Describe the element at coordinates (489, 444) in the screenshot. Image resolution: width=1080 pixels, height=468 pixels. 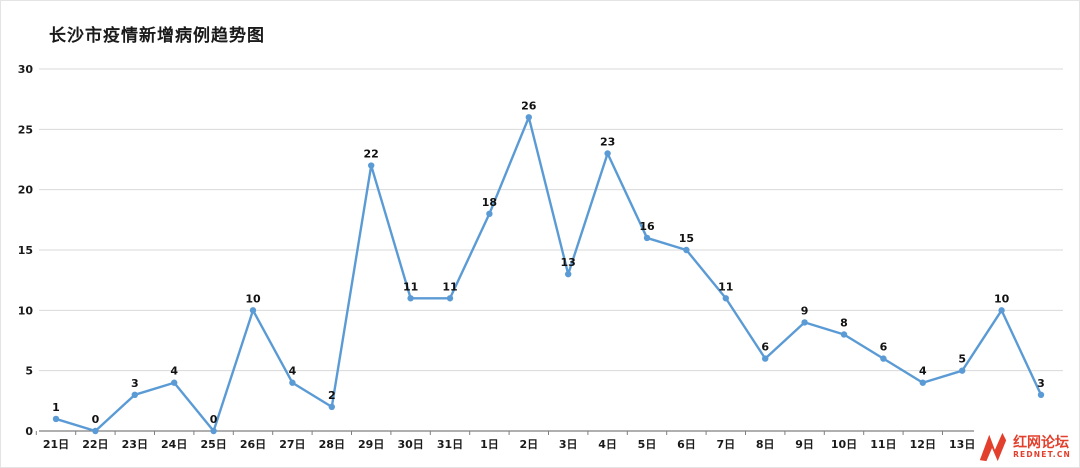
I see `x-tick-label: 1日` at that location.